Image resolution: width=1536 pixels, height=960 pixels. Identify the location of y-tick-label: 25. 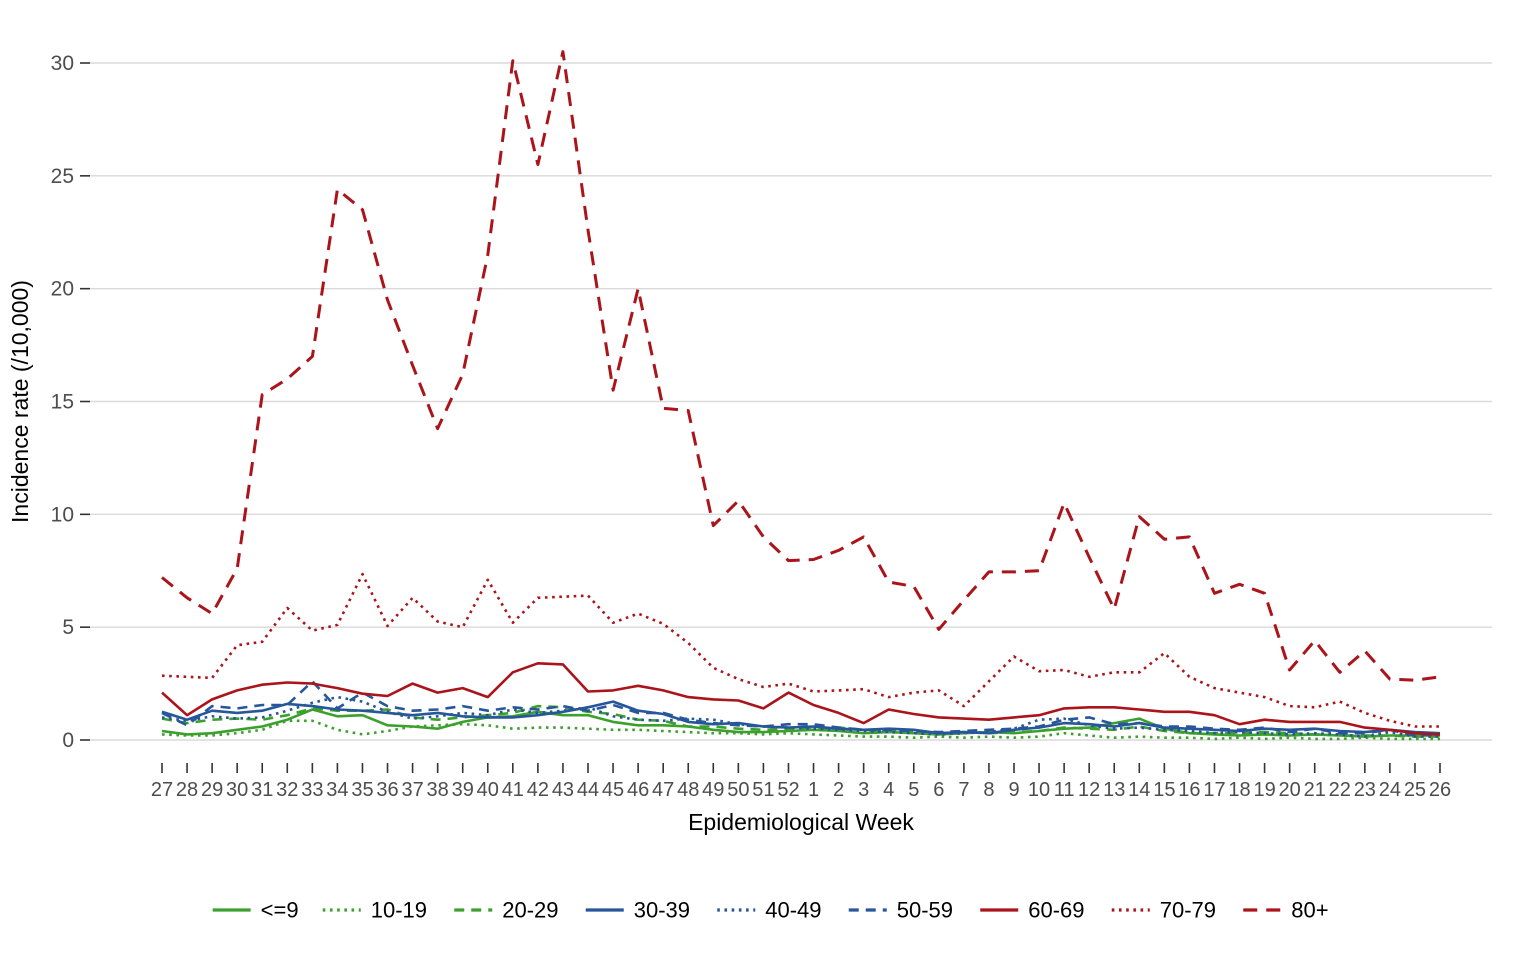
(62, 176).